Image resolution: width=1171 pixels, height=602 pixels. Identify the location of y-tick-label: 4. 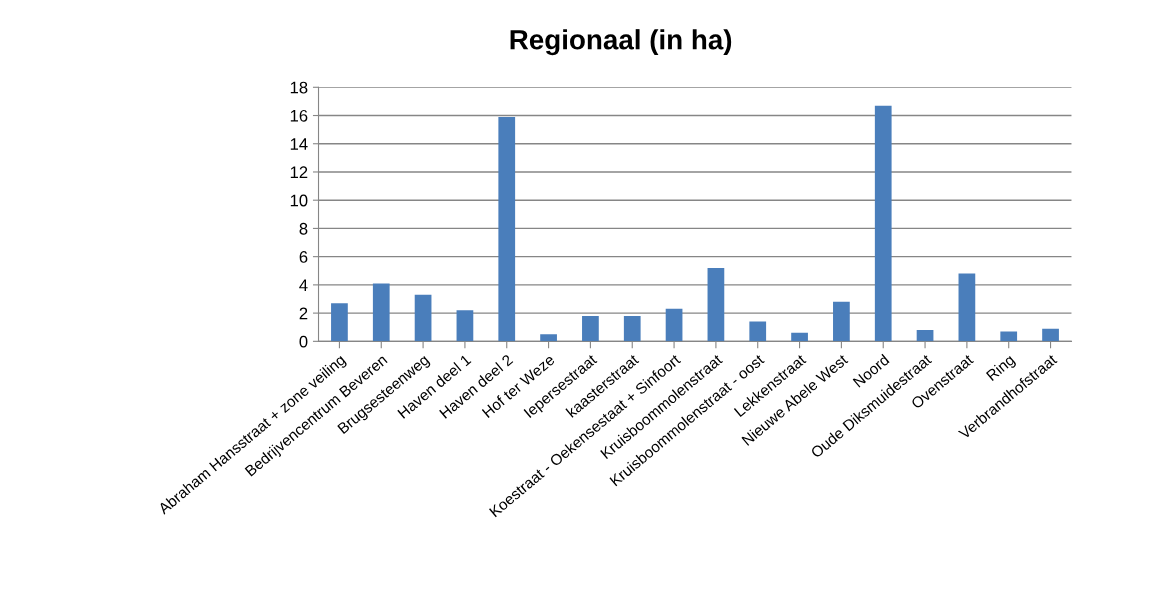
(303, 285).